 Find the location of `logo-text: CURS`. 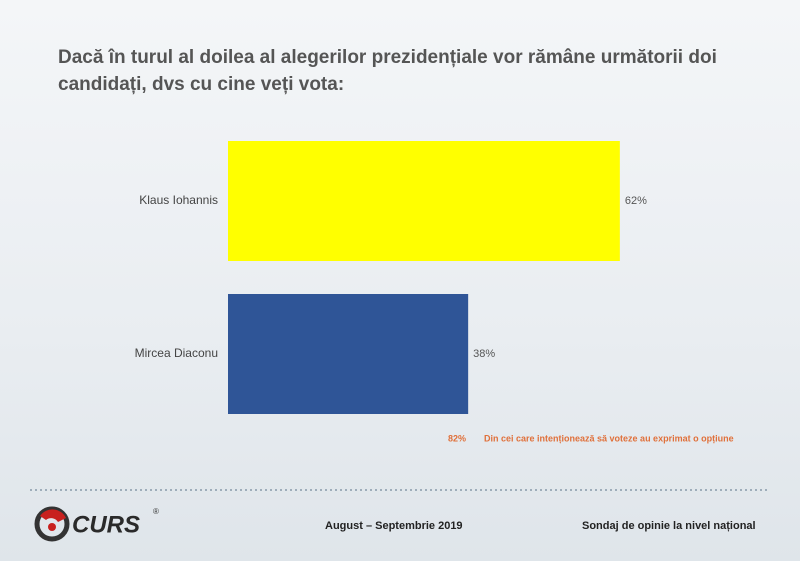

logo-text: CURS is located at coordinates (106, 524).